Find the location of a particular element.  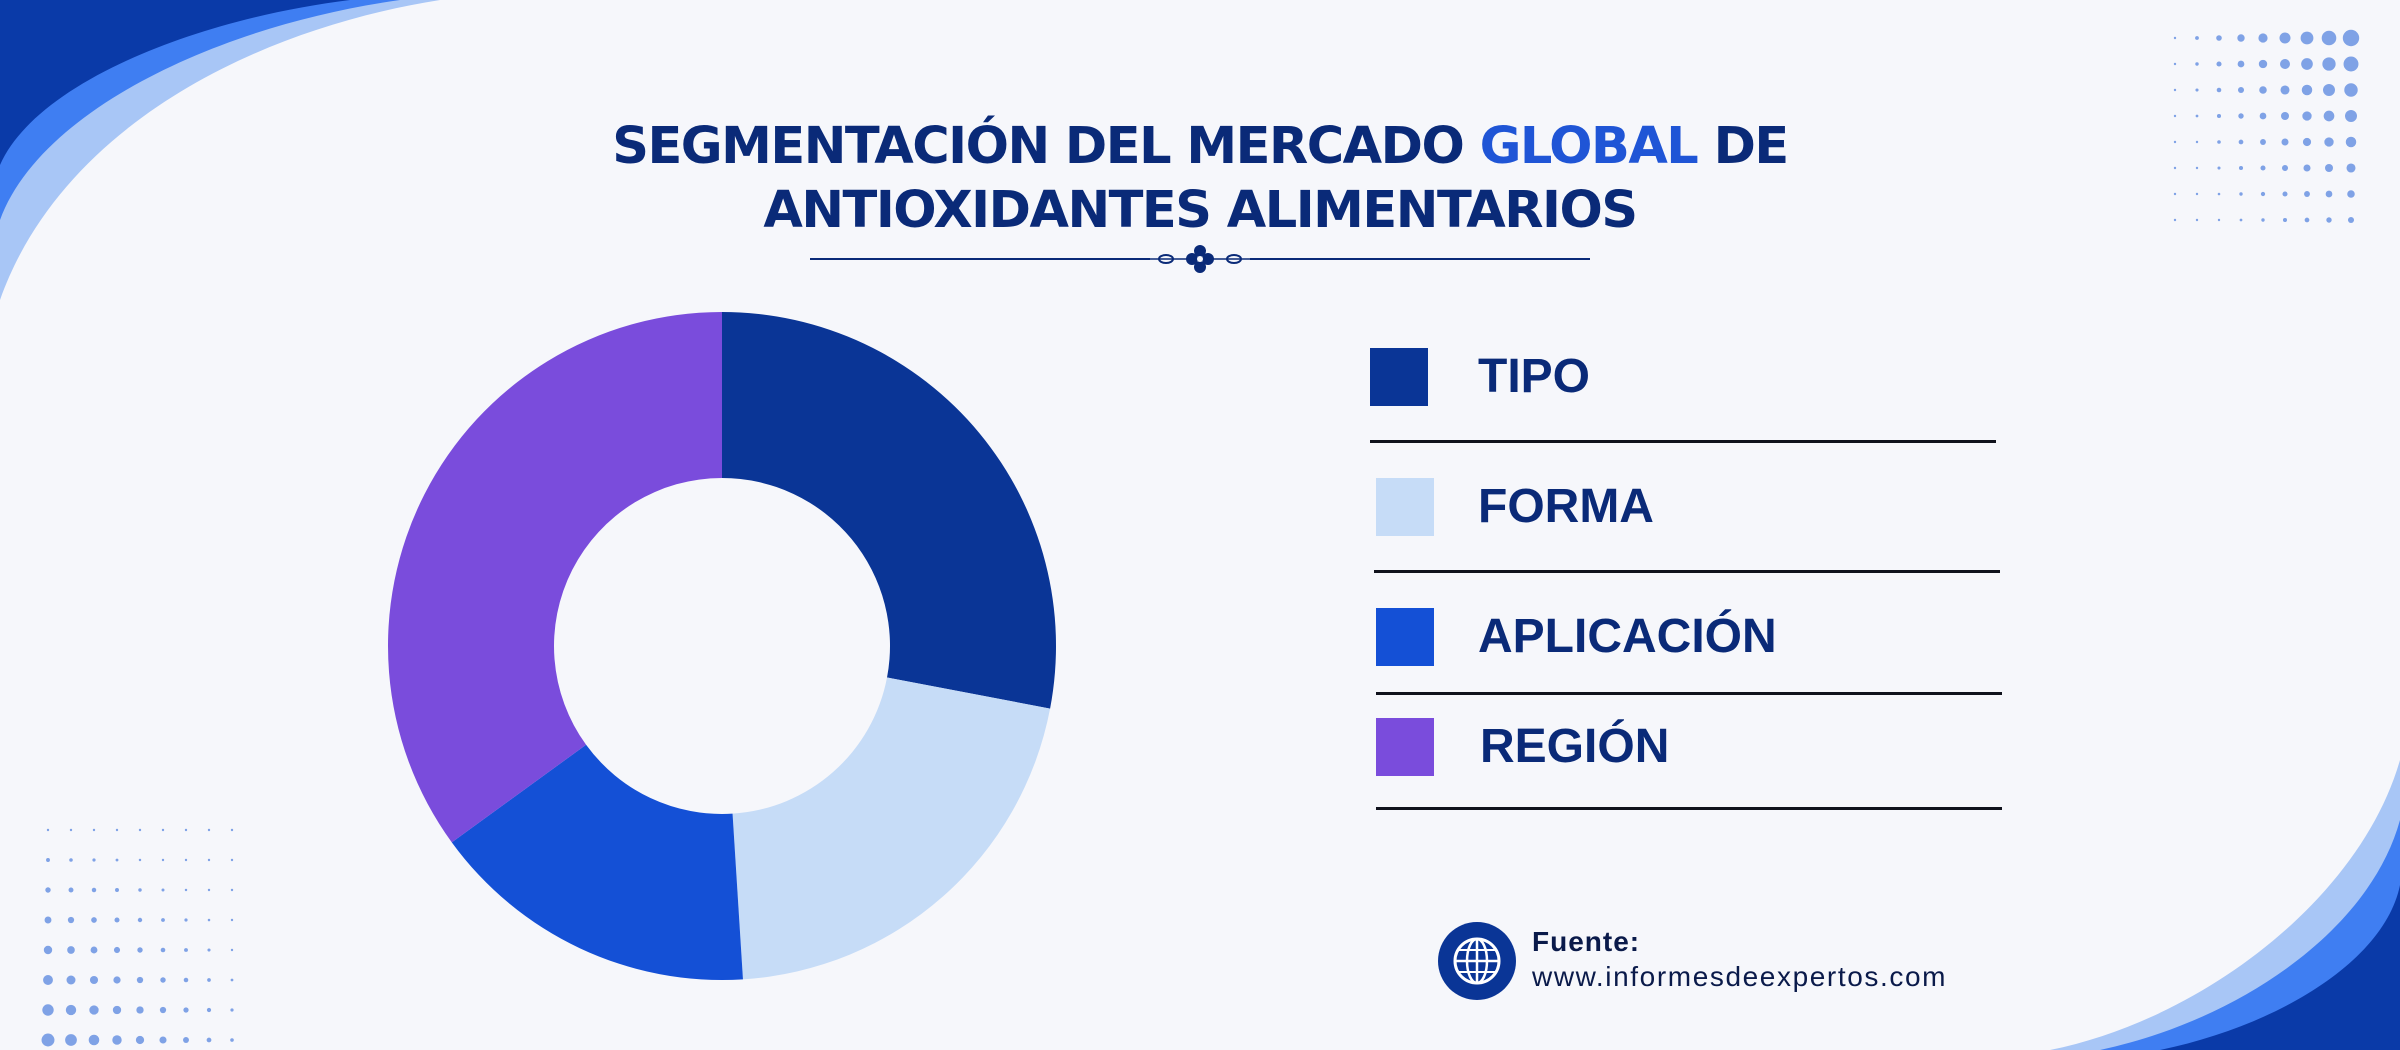

legend-swatch-aplicacion is located at coordinates (1405, 637).